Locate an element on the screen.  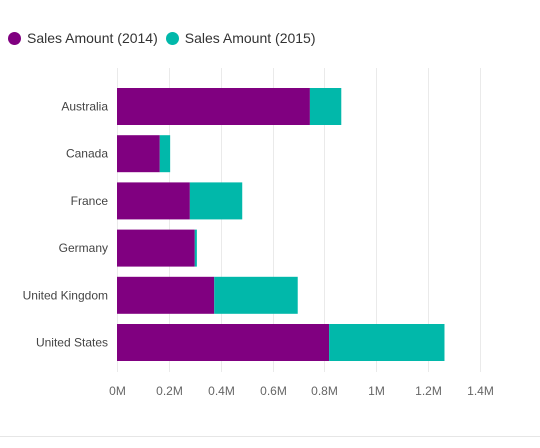
x-tick-label: 1.2M is located at coordinates (428, 391).